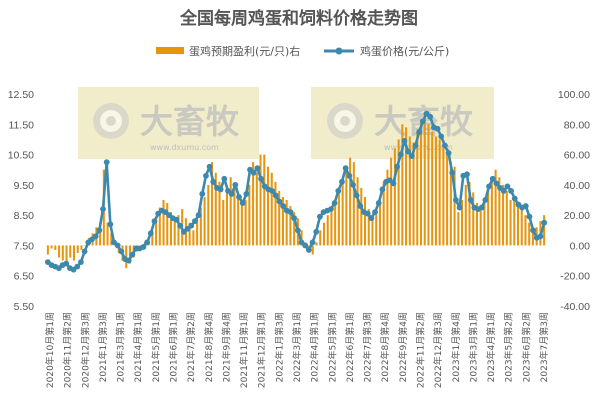 Image resolution: width=598 pixels, height=412 pixels. Describe the element at coordinates (68, 350) in the screenshot. I see `x-tick-label: 2020年11月第2周` at that location.